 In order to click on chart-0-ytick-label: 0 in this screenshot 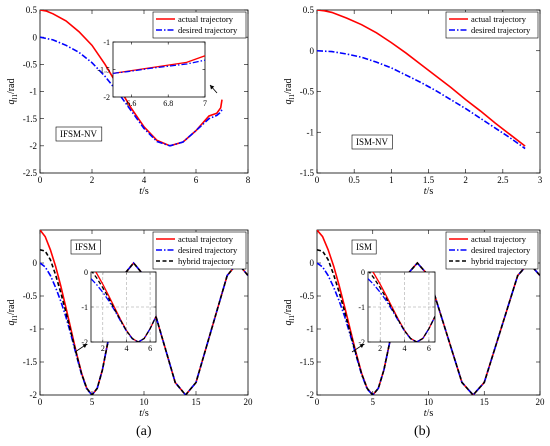, I will do `click(35, 37)`.